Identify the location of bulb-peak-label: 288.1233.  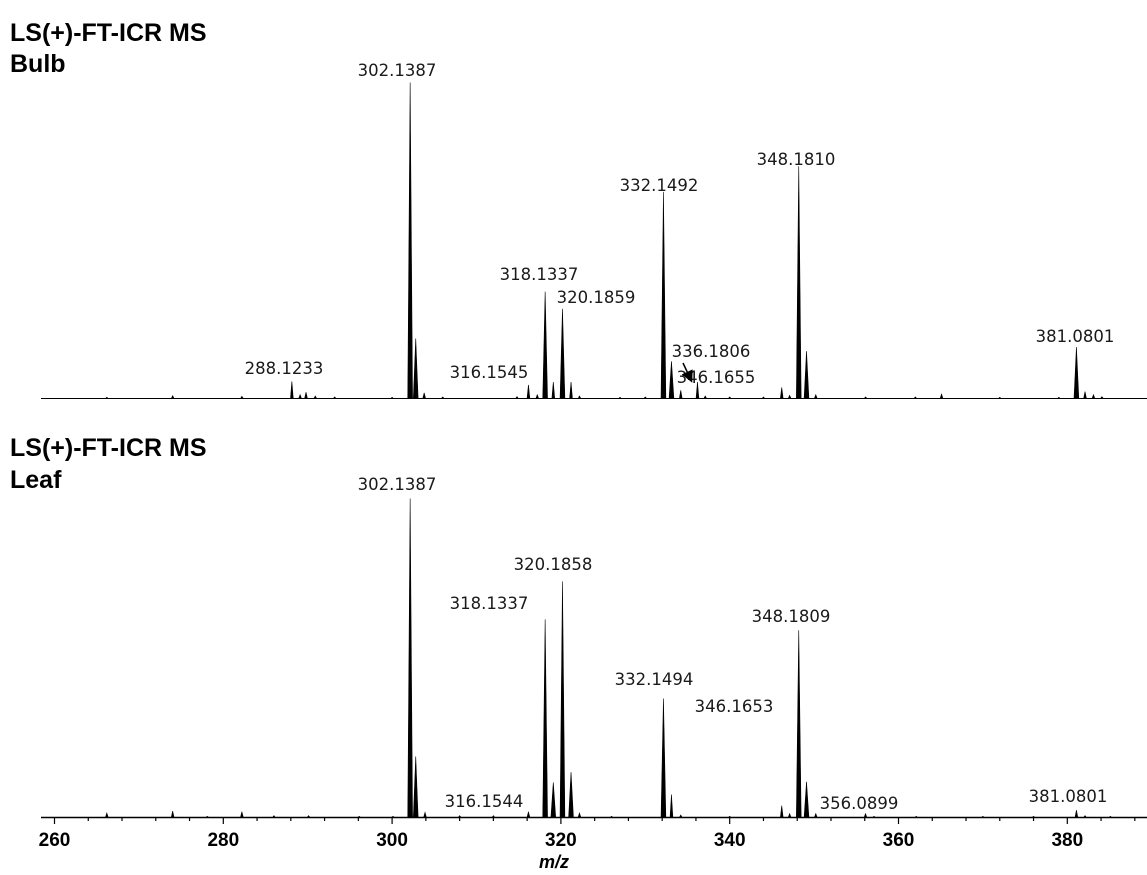
(284, 368).